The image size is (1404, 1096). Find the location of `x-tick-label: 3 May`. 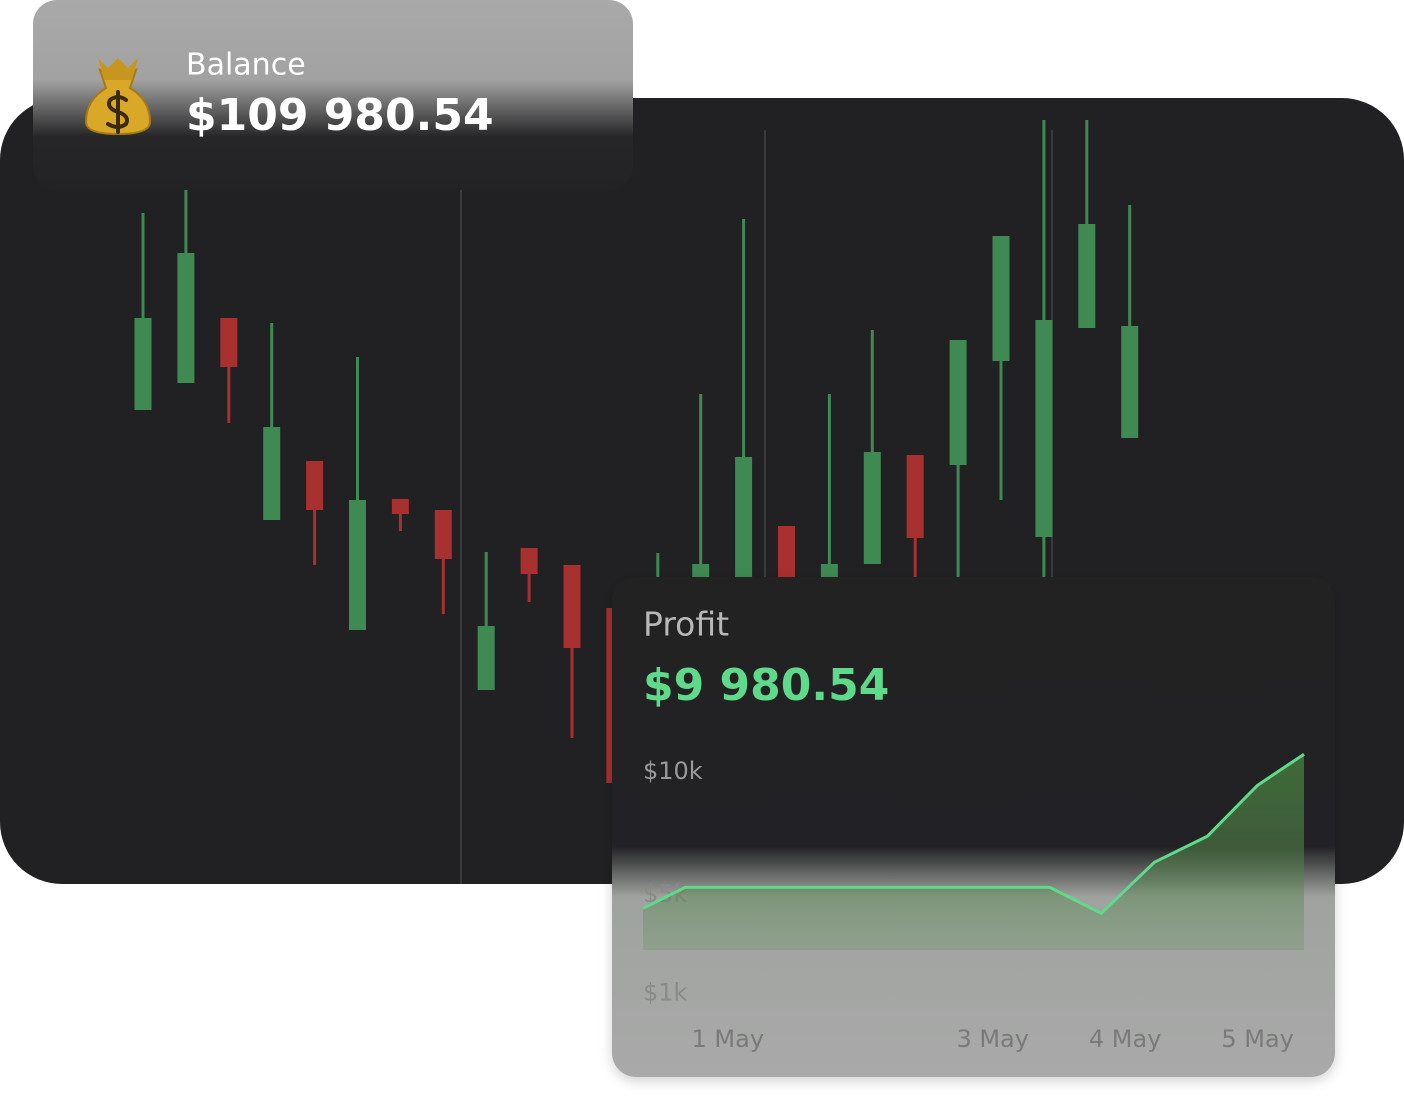

x-tick-label: 3 May is located at coordinates (992, 1039).